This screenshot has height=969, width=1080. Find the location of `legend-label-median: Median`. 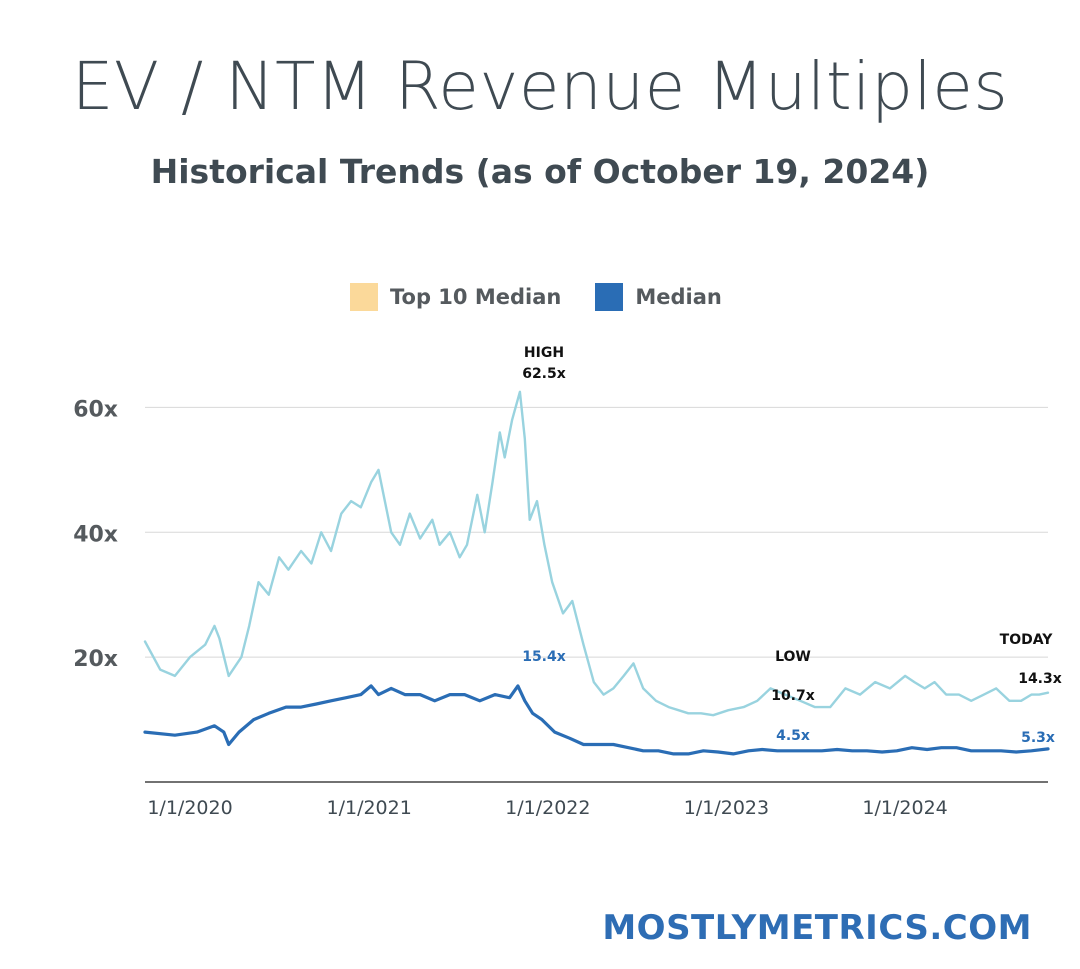

legend-label-median: Median is located at coordinates (678, 297).